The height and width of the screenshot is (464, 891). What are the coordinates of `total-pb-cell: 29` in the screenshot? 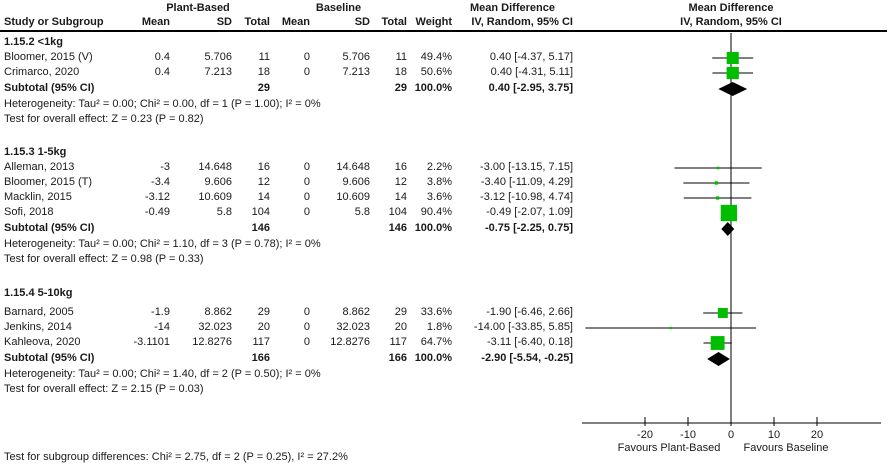 It's located at (263, 312).